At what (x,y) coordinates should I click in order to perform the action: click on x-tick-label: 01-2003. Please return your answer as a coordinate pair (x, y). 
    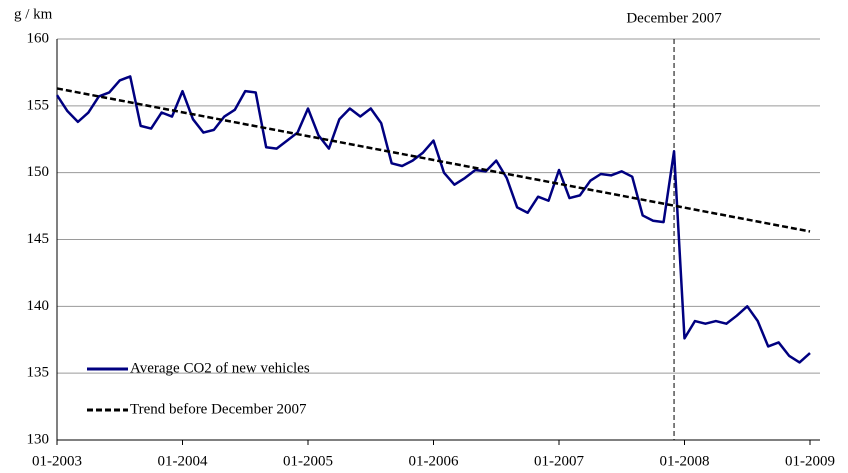
    Looking at the image, I should click on (57, 461).